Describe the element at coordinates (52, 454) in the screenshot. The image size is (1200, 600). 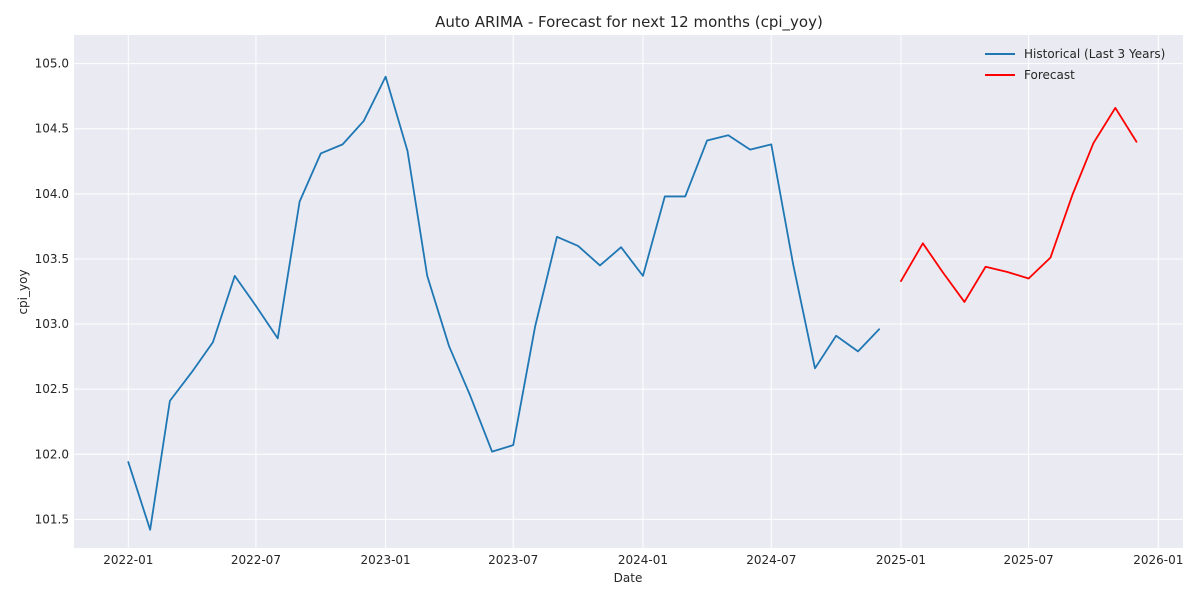
I see `y-tick-label: 102.0` at that location.